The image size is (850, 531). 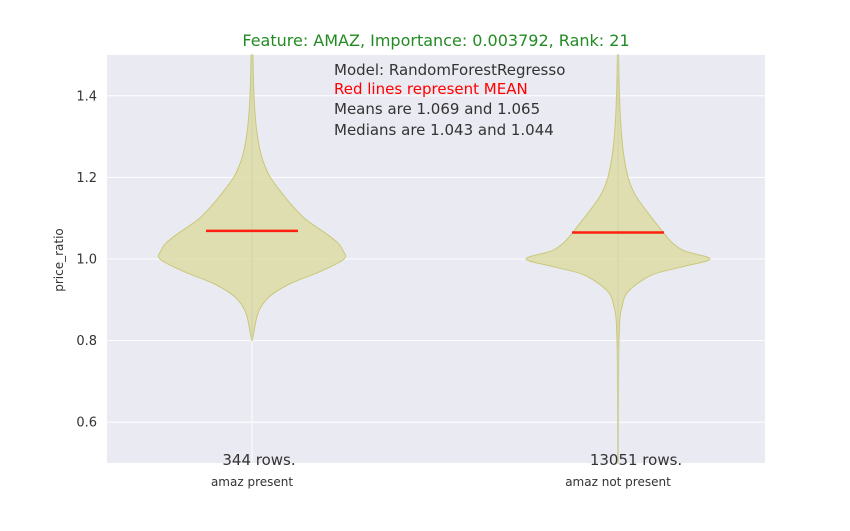 What do you see at coordinates (86, 178) in the screenshot?
I see `y-tick-label: 1.2` at bounding box center [86, 178].